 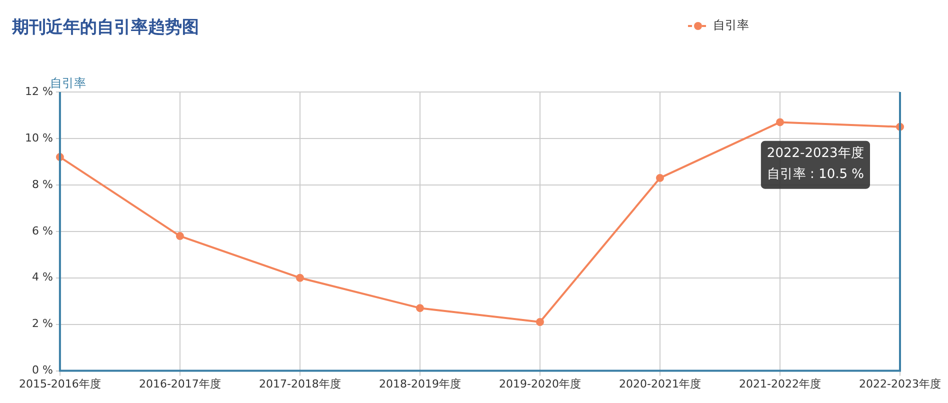 I want to click on x-tick-label: 2018-2019年度, so click(x=419, y=383).